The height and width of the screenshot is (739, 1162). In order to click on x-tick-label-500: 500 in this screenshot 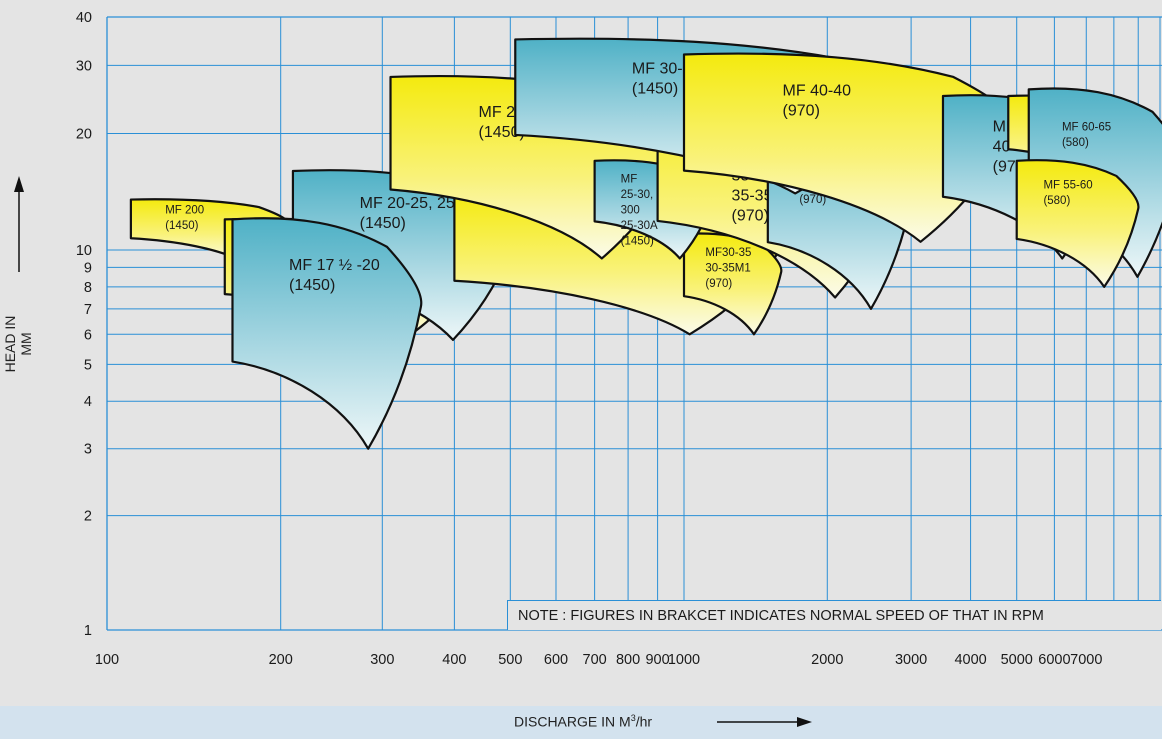, I will do `click(510, 660)`.